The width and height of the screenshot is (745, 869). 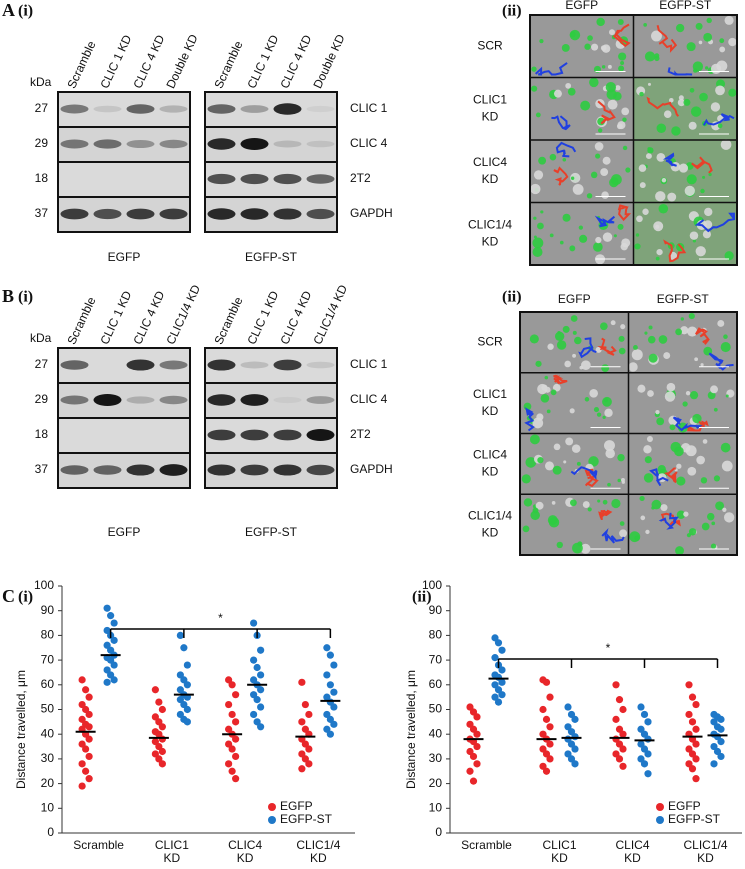 What do you see at coordinates (48, 684) in the screenshot?
I see `y-tick-label: 60` at bounding box center [48, 684].